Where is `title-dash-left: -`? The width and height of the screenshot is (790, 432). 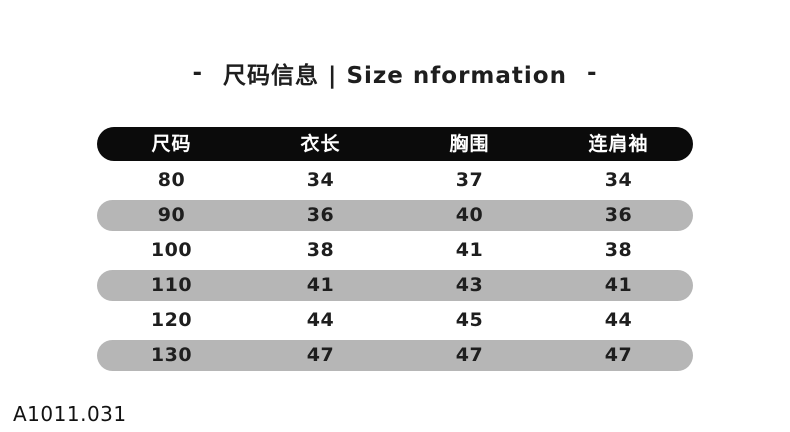
title-dash-left: - is located at coordinates (198, 73).